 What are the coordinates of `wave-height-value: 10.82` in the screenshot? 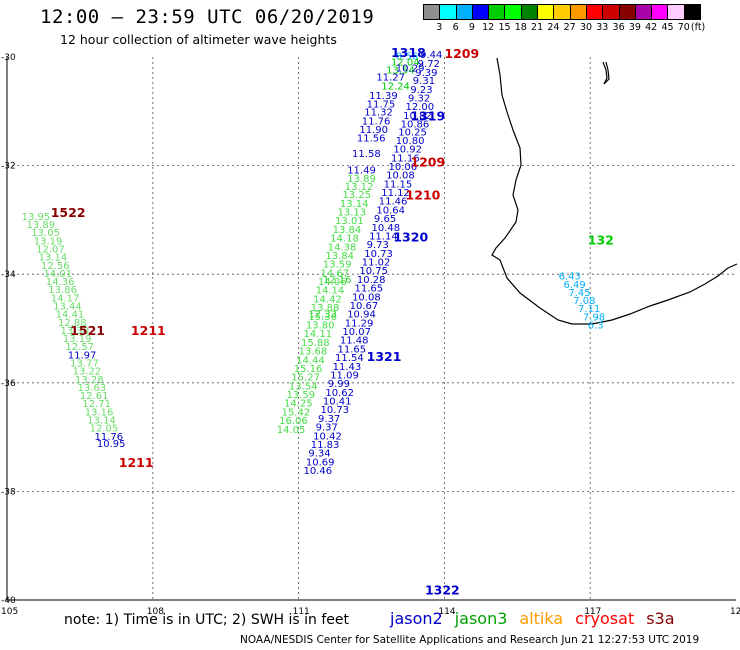 It's located at (417, 116).